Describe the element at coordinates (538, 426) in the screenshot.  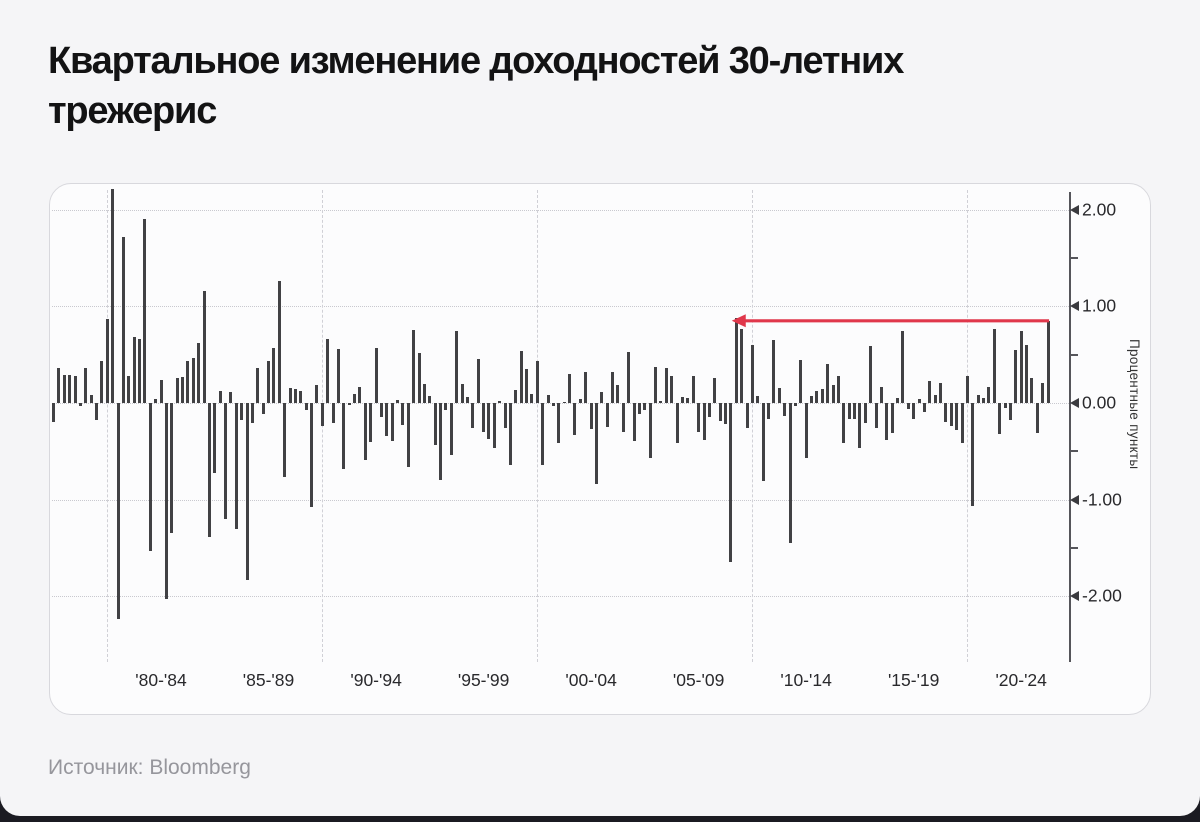
I see `vertical-gridline` at that location.